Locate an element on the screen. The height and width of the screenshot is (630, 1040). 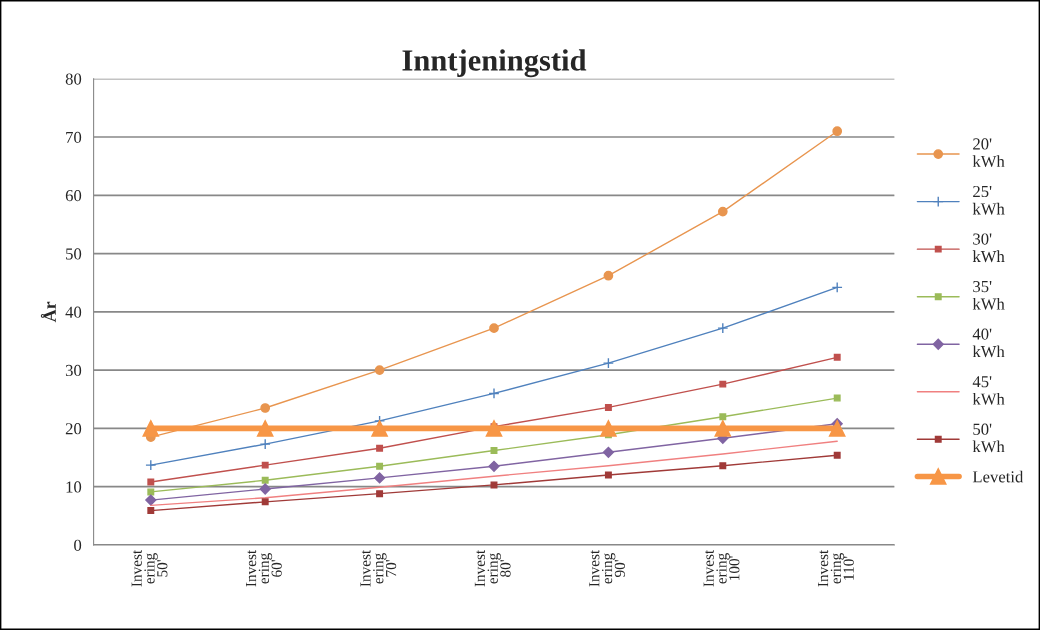
x-tick-label: Invest ering 110' is located at coordinates (836, 568).